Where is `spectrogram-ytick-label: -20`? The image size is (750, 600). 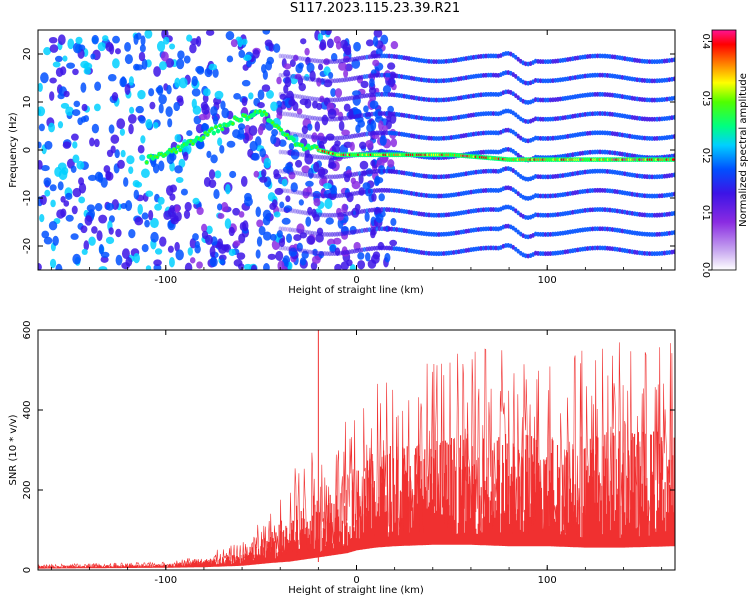 spectrogram-ytick-label: -20 is located at coordinates (27, 246).